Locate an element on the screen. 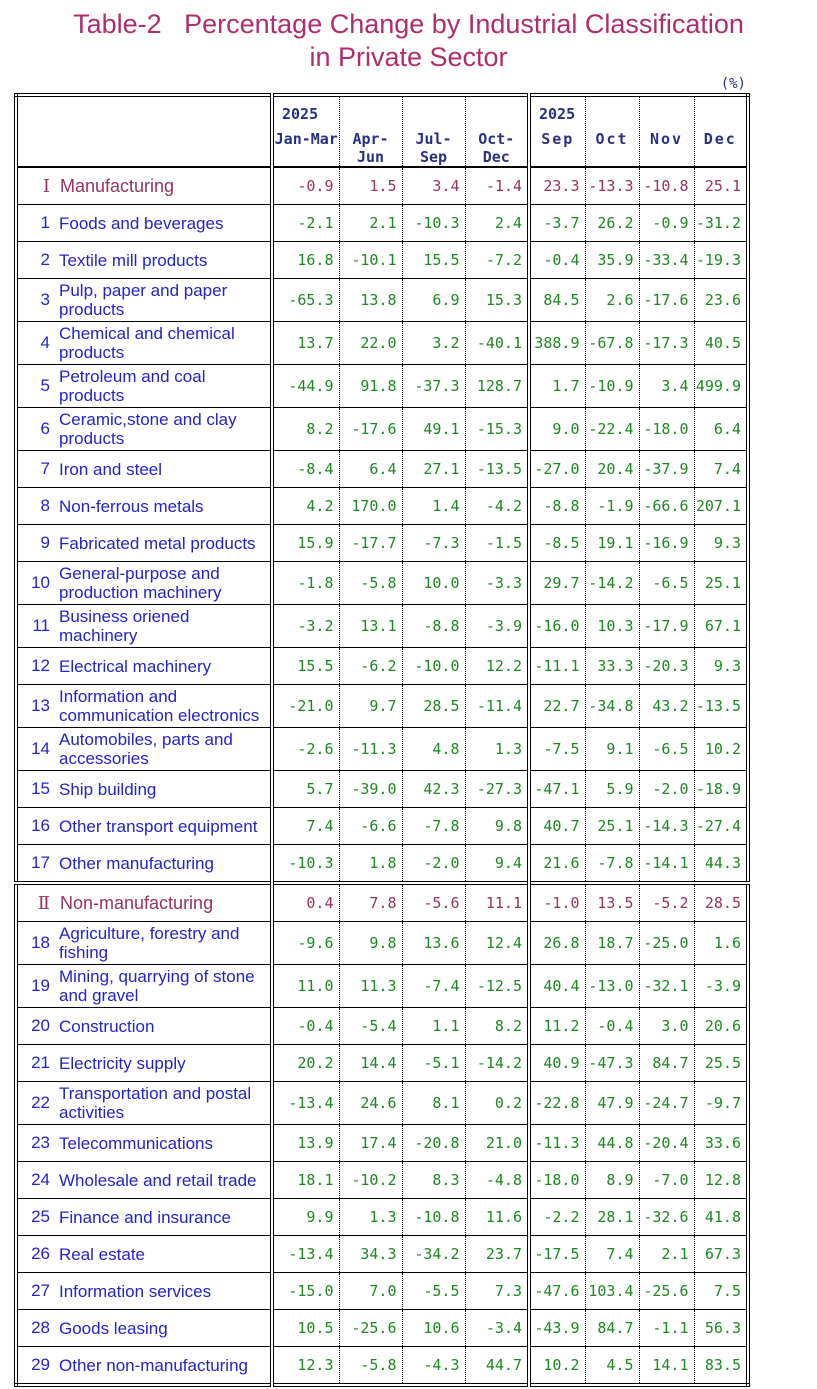 The image size is (817, 1389). value-cell: -16.0 is located at coordinates (556, 626).